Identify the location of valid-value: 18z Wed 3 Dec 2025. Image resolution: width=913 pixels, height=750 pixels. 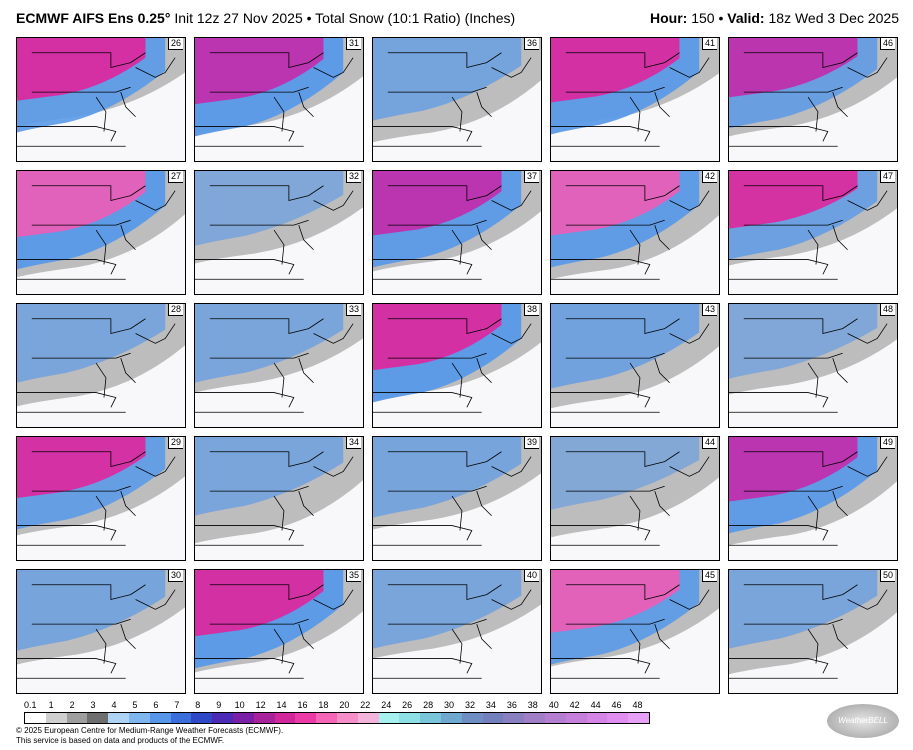
(834, 18).